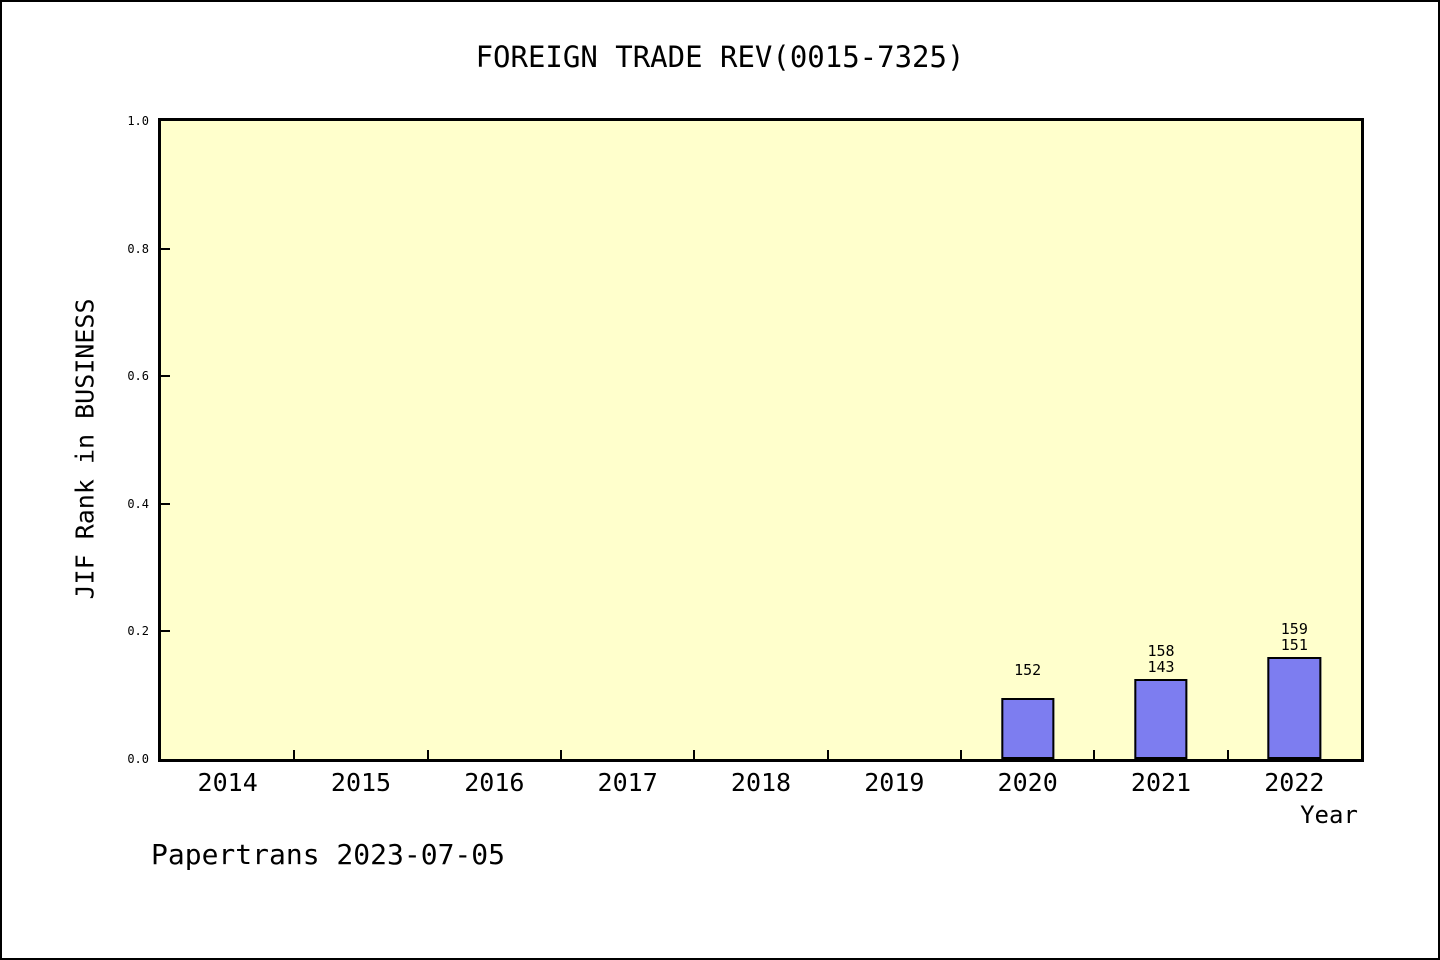  I want to click on x-tick-label-2022: 2022, so click(1294, 782).